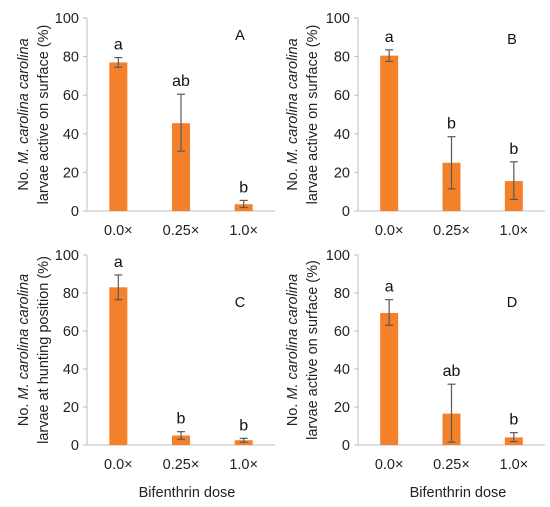  Describe the element at coordinates (240, 36) in the screenshot. I see `panel-label: A` at that location.